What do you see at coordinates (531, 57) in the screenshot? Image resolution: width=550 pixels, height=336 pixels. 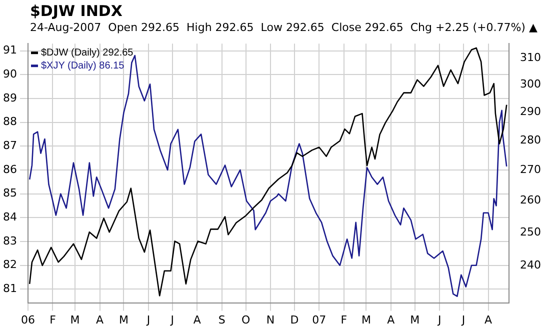 I see `y2-tick-label: 310` at bounding box center [531, 57].